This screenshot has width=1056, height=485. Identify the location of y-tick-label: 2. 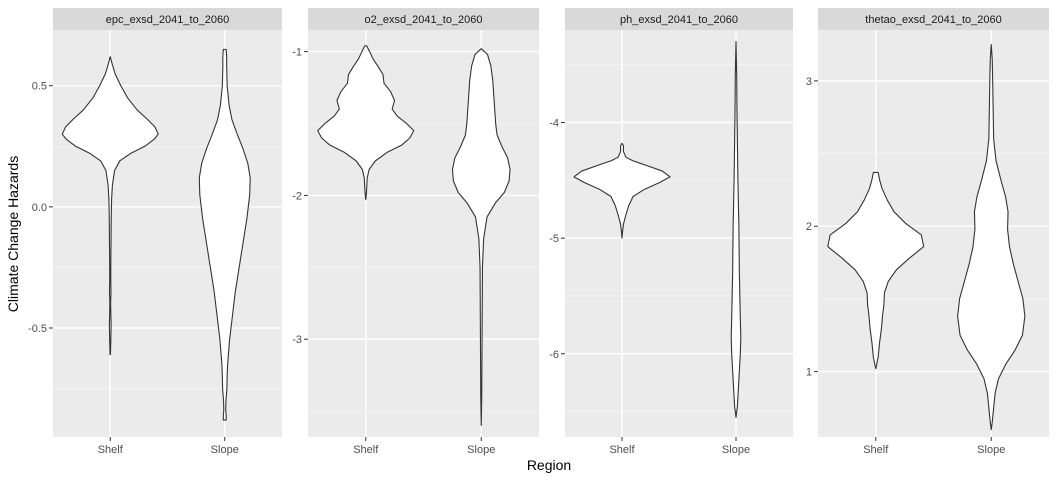
(809, 227).